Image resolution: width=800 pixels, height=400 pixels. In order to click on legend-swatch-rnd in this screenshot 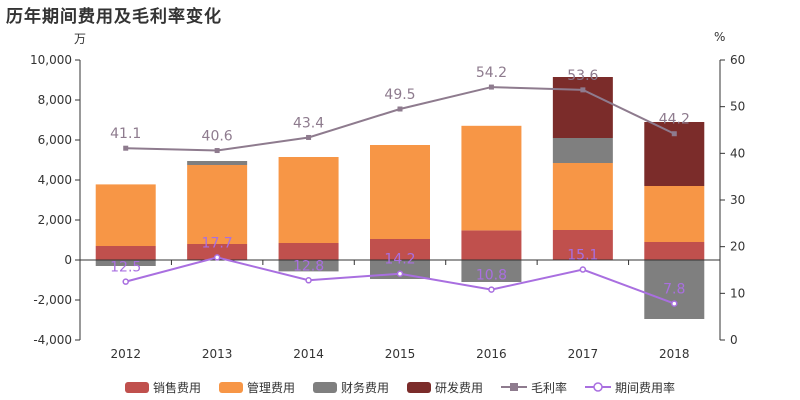, I will do `click(419, 387)`.